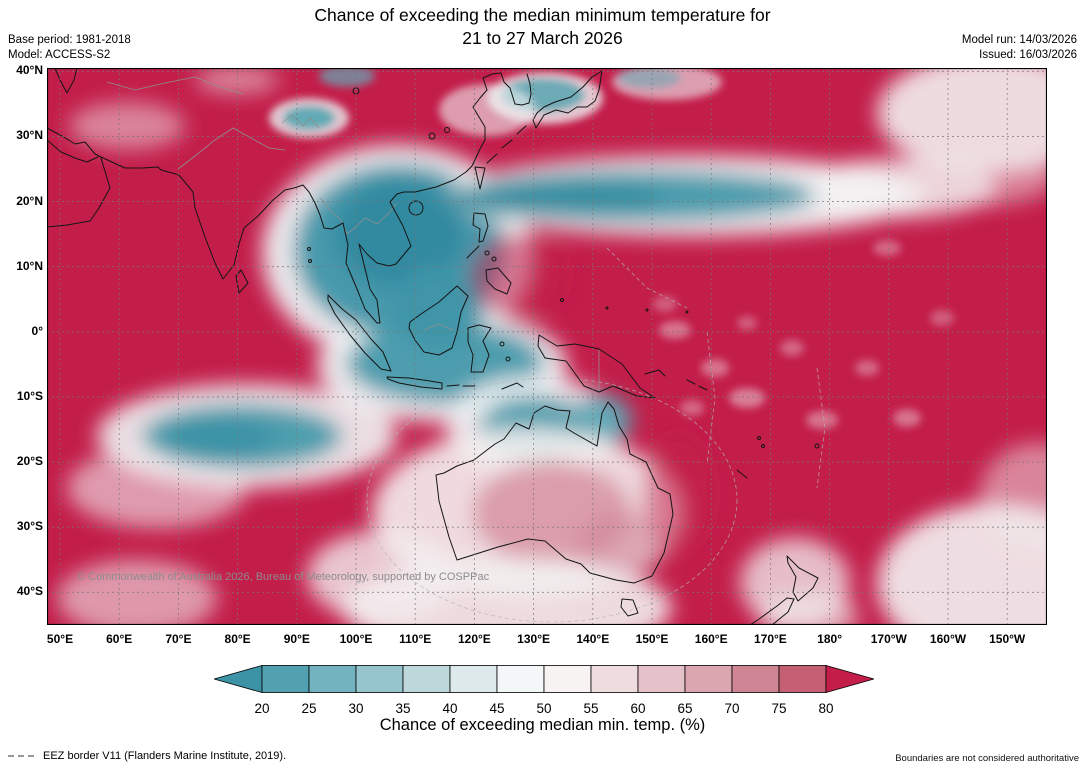 The image size is (1085, 770). Describe the element at coordinates (450, 708) in the screenshot. I see `colorbar-tick: 40` at that location.